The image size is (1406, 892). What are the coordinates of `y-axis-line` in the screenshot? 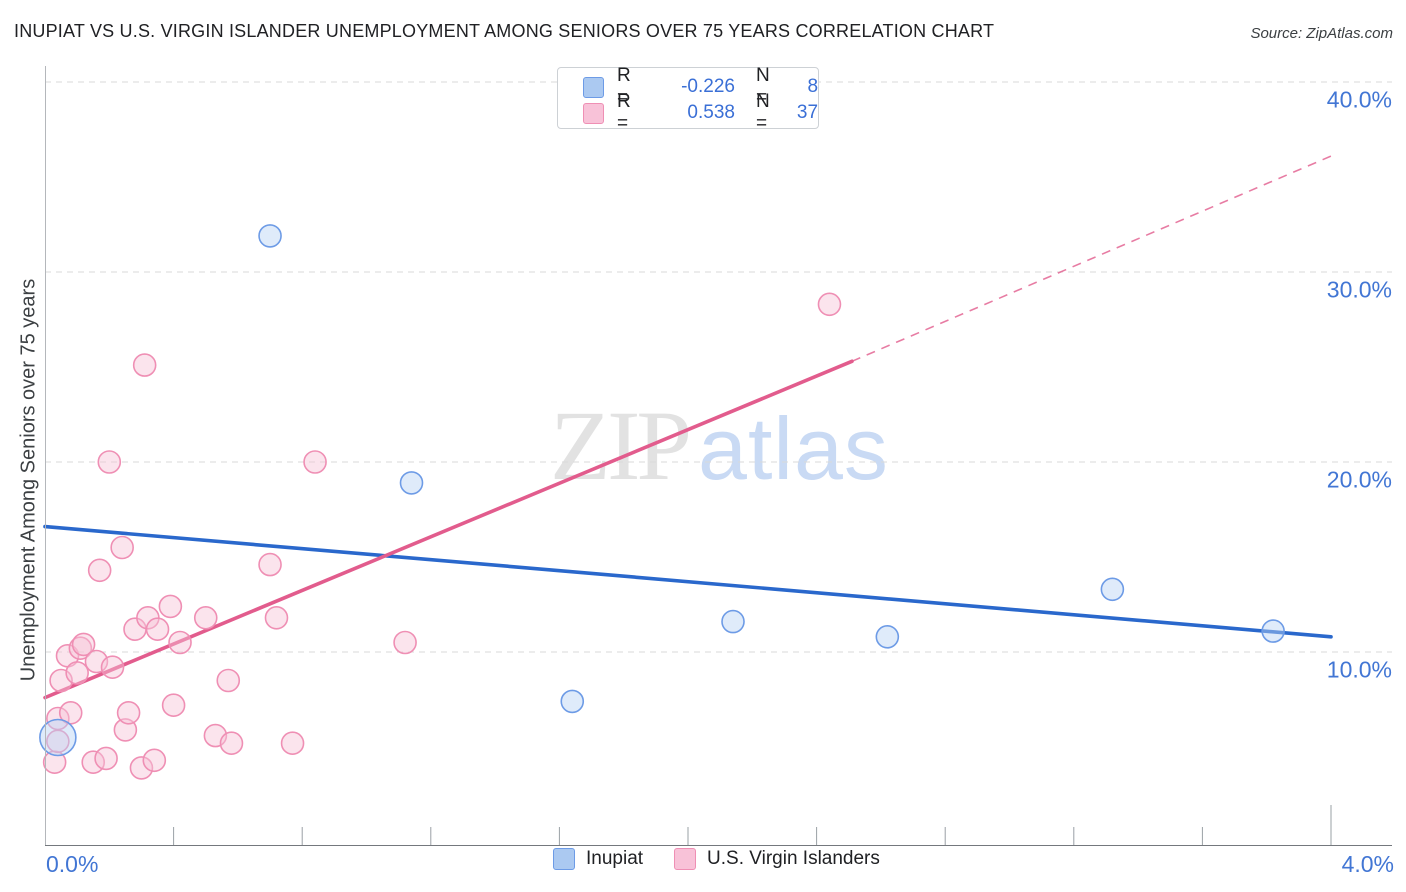 It's located at (45, 456).